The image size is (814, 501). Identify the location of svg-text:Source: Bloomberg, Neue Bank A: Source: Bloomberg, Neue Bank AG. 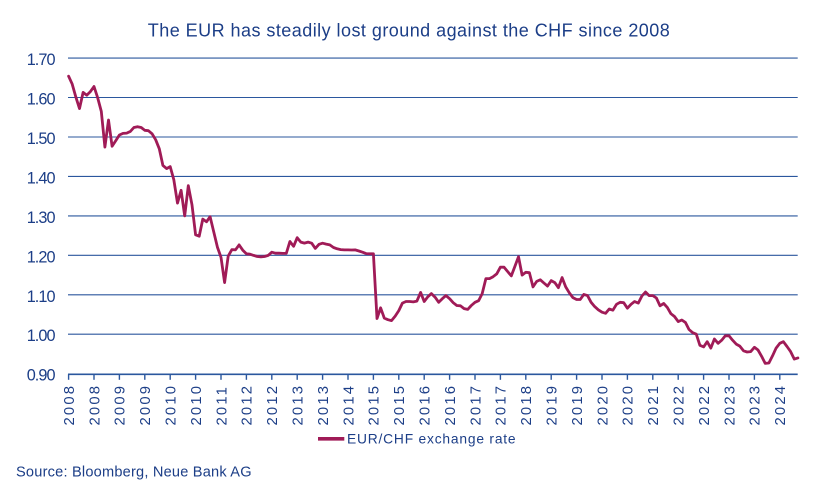
(134, 473).